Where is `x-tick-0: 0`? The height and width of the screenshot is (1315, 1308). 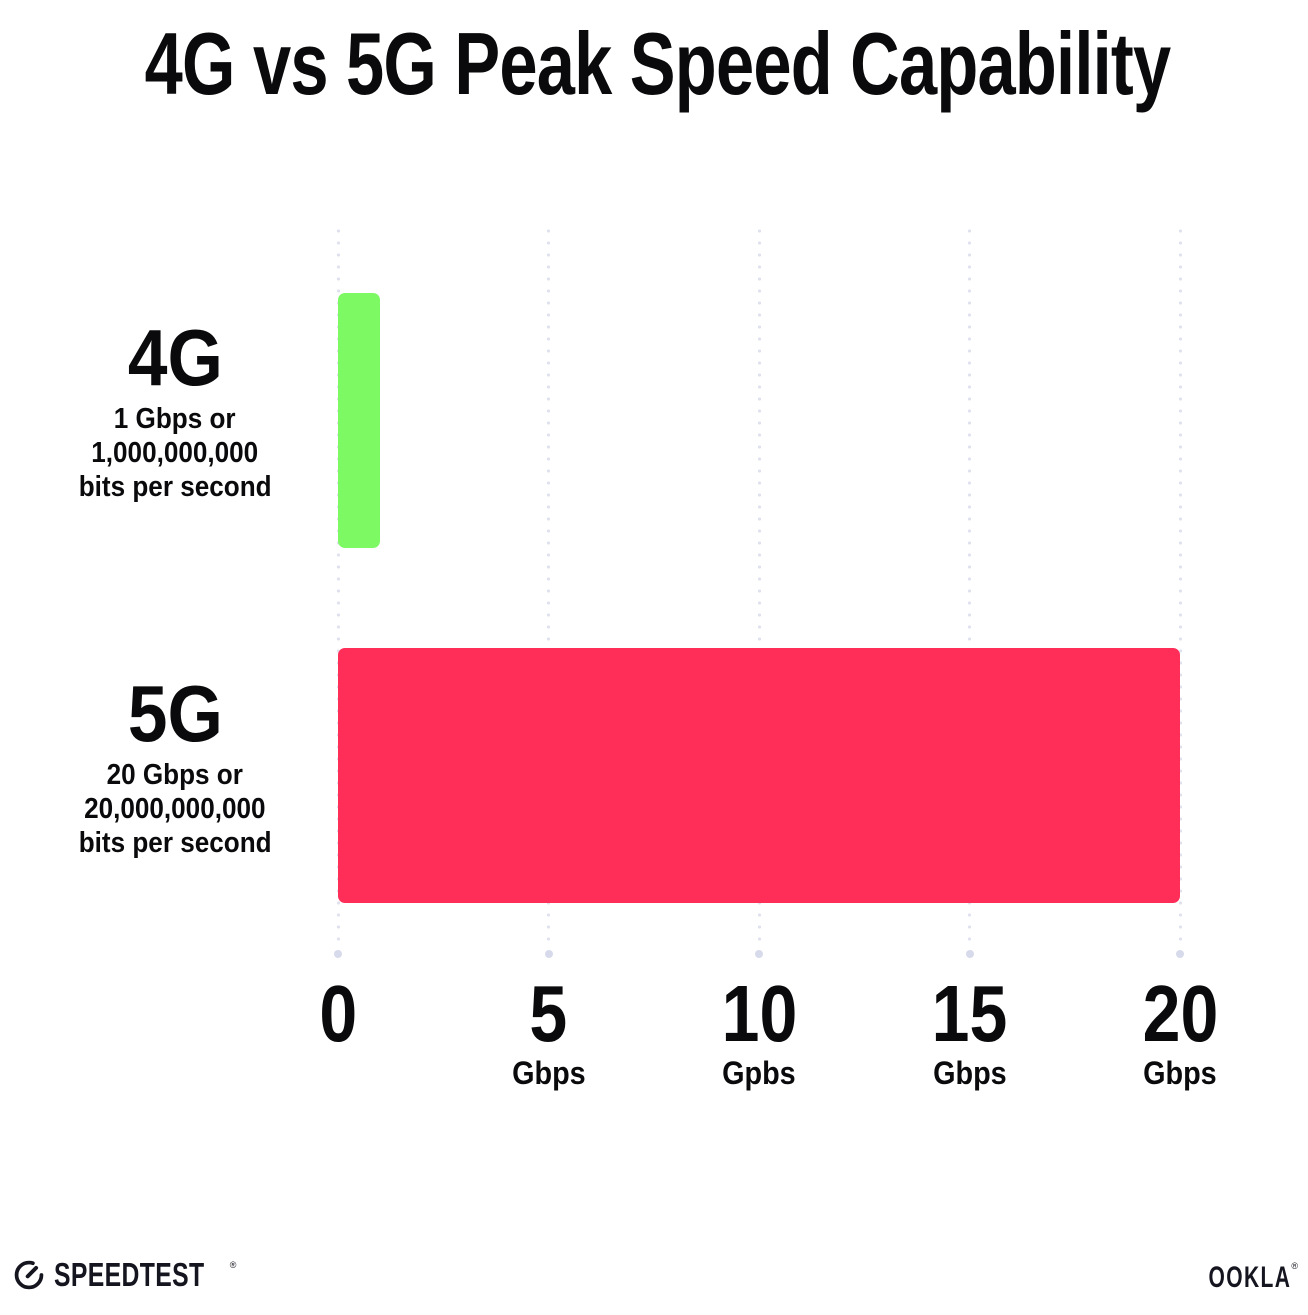 x-tick-0: 0 is located at coordinates (338, 1013).